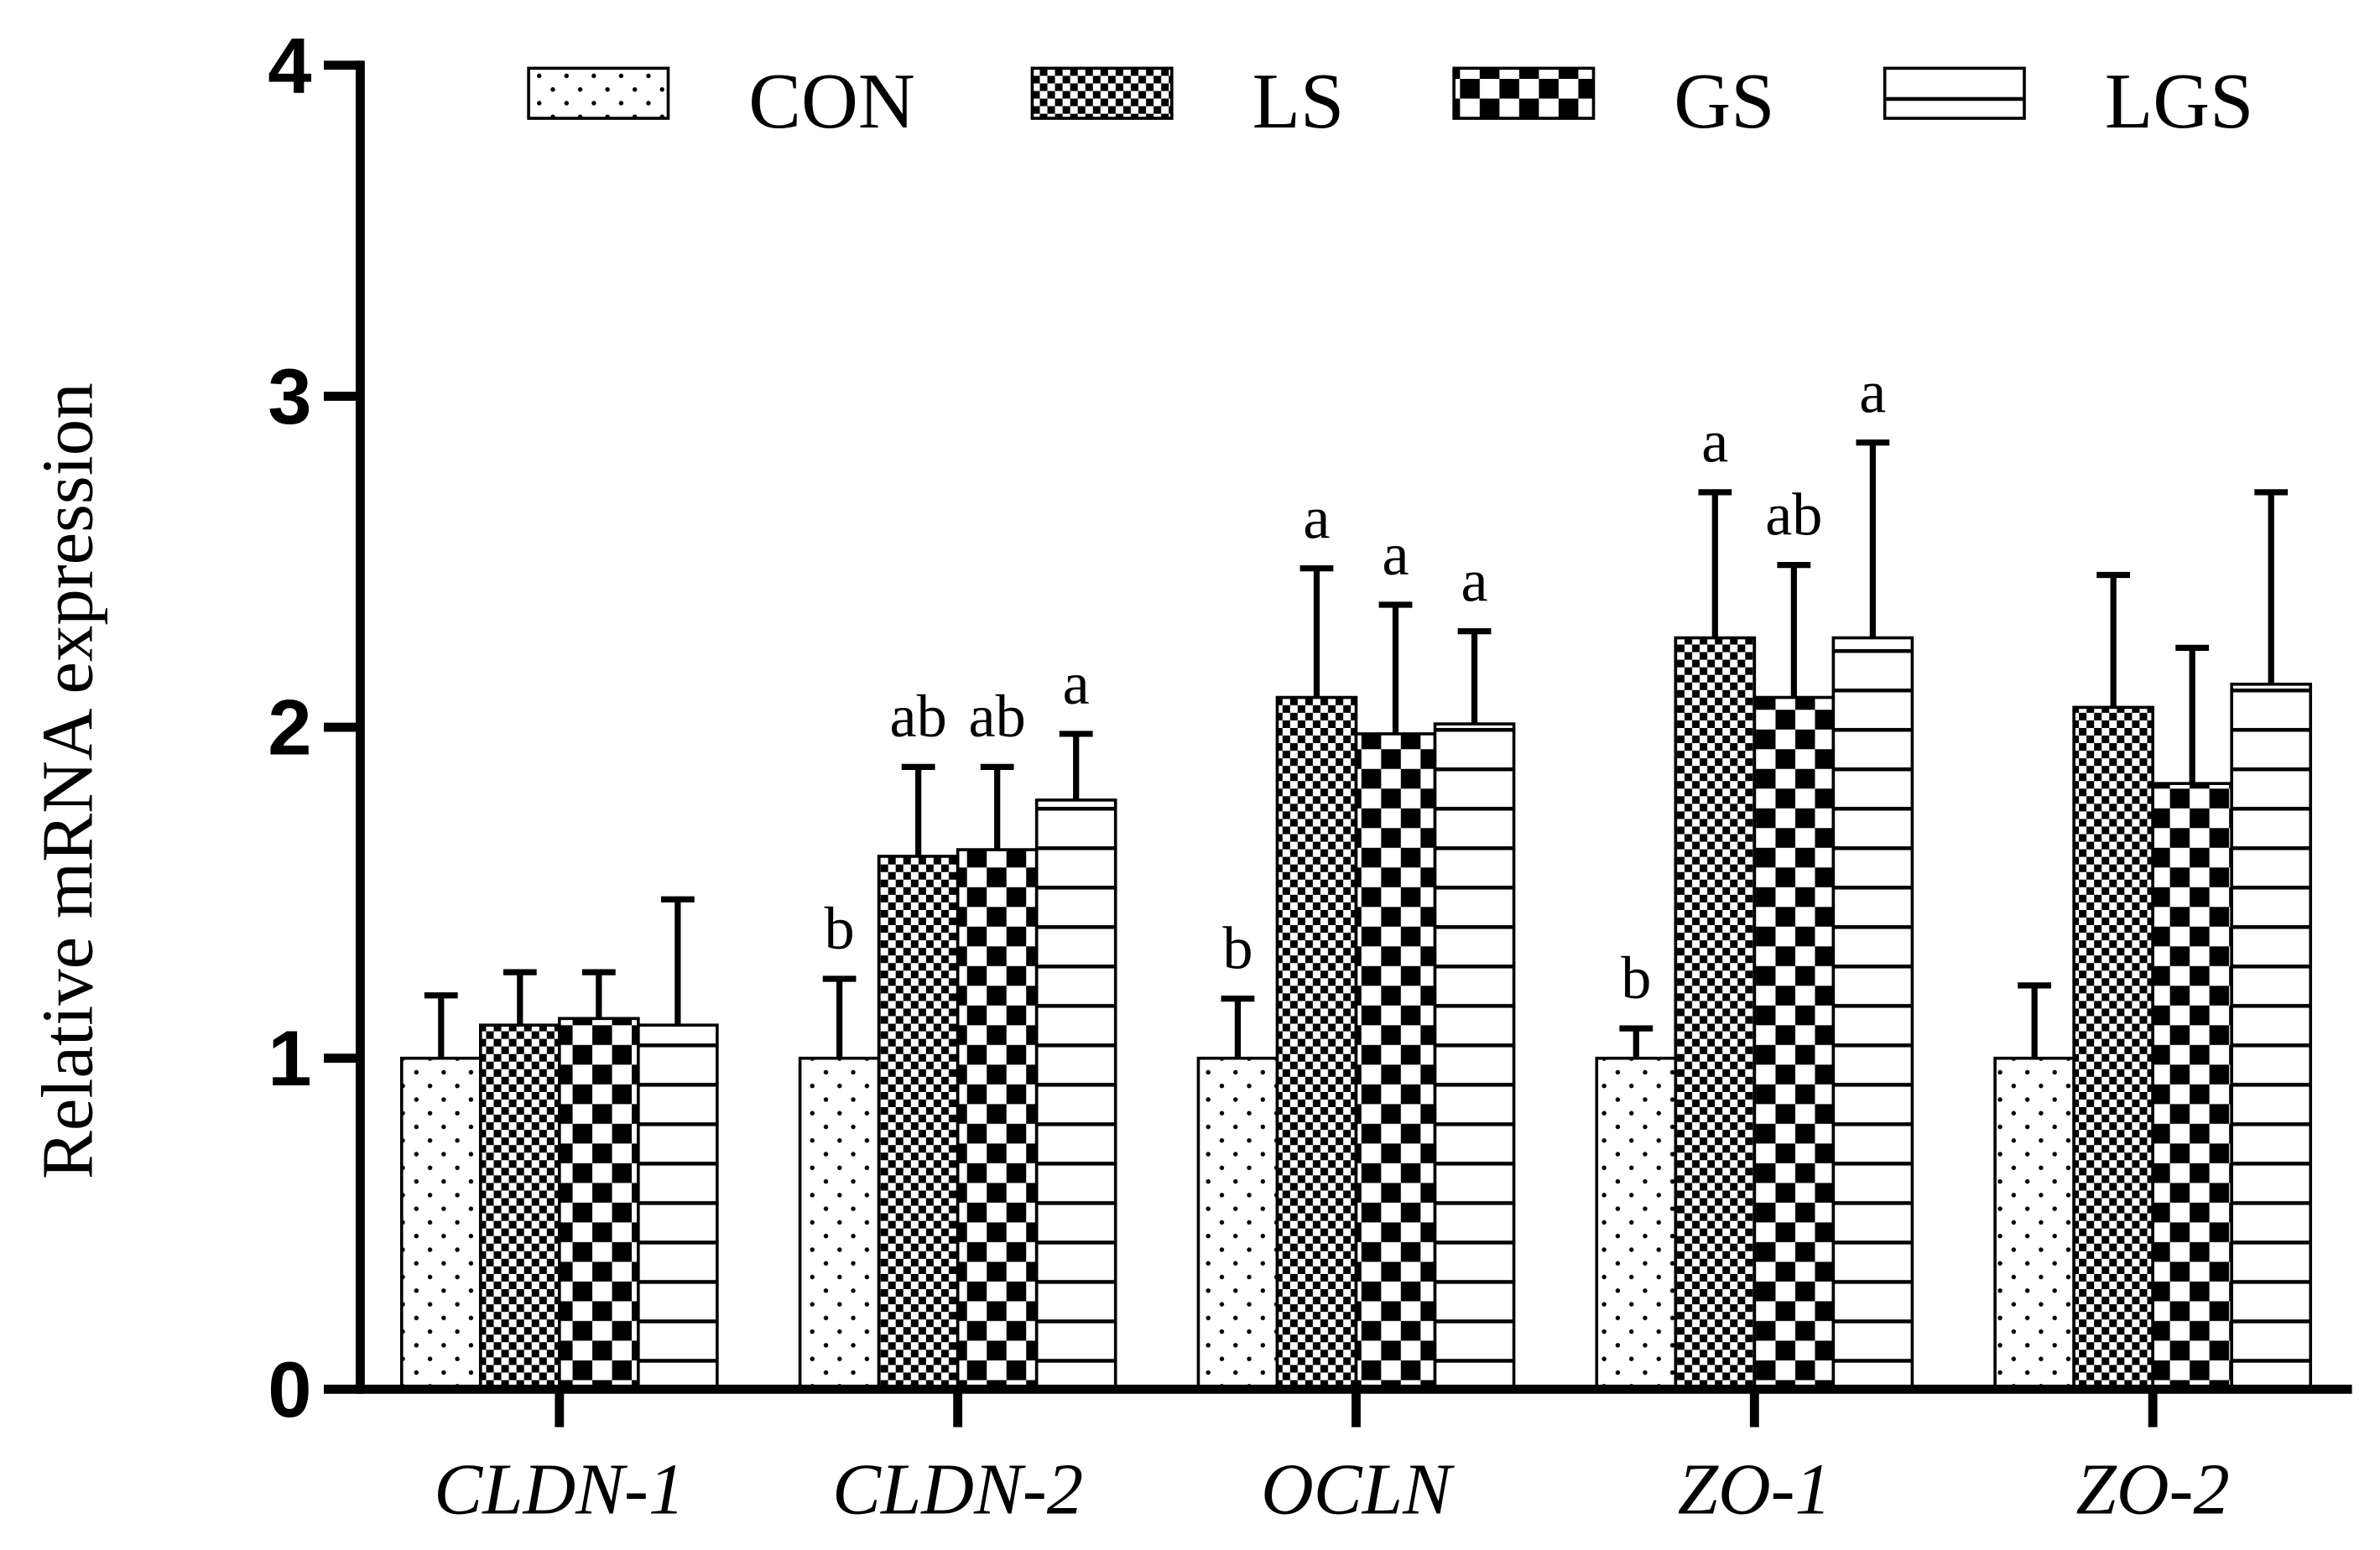 This screenshot has height=1550, width=2380. Describe the element at coordinates (2179, 101) in the screenshot. I see `legend-label: LGS` at that location.